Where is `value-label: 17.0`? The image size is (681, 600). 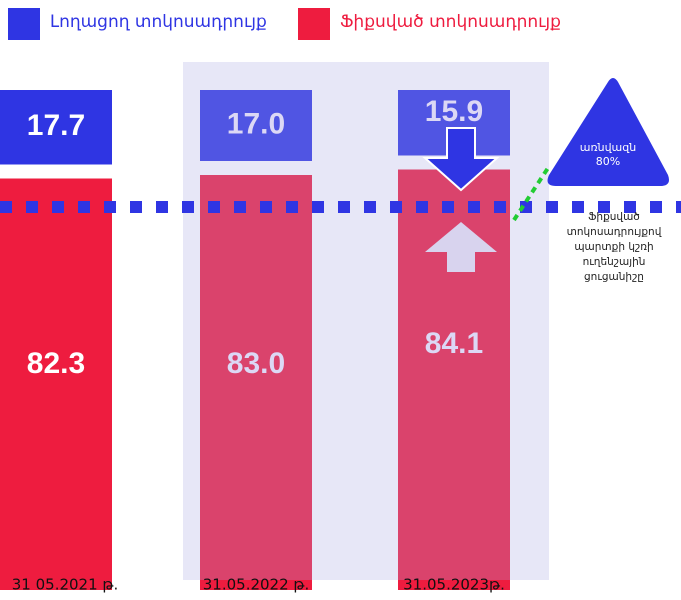 value-label: 17.0 is located at coordinates (256, 123).